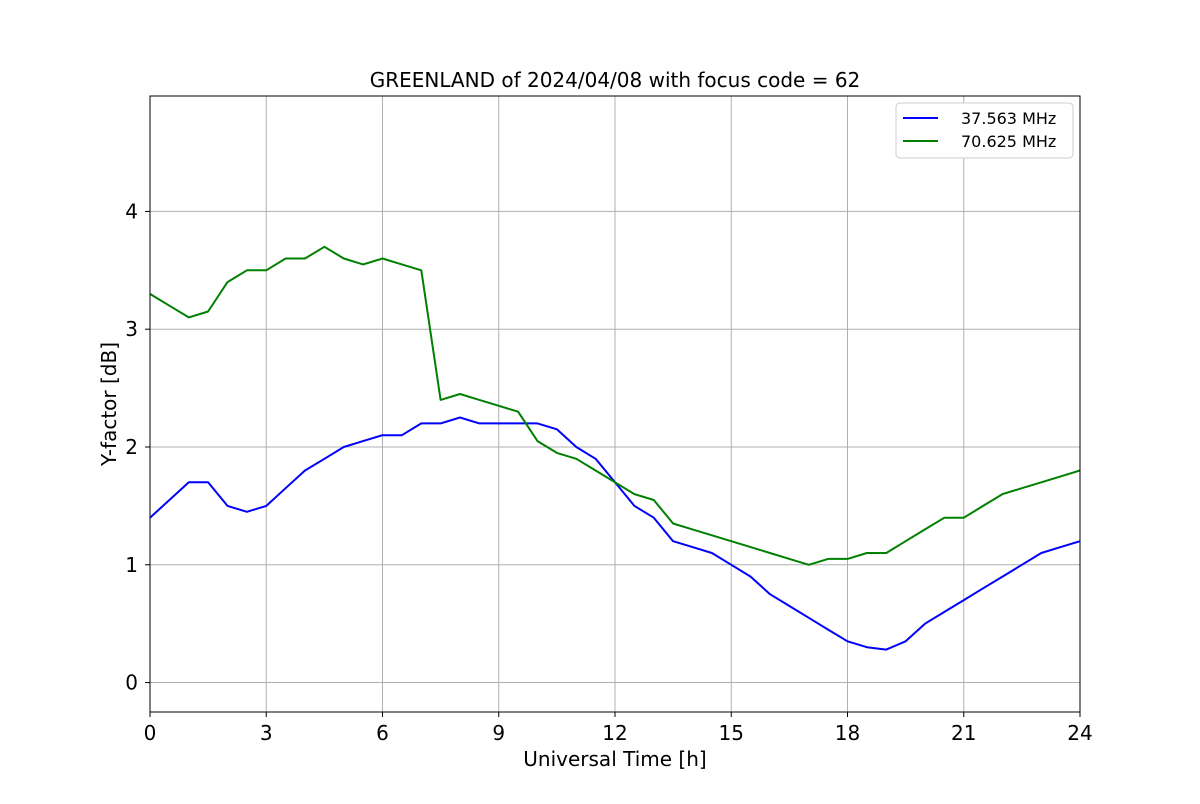  What do you see at coordinates (131, 447) in the screenshot?
I see `y-tick-label-2: 2` at bounding box center [131, 447].